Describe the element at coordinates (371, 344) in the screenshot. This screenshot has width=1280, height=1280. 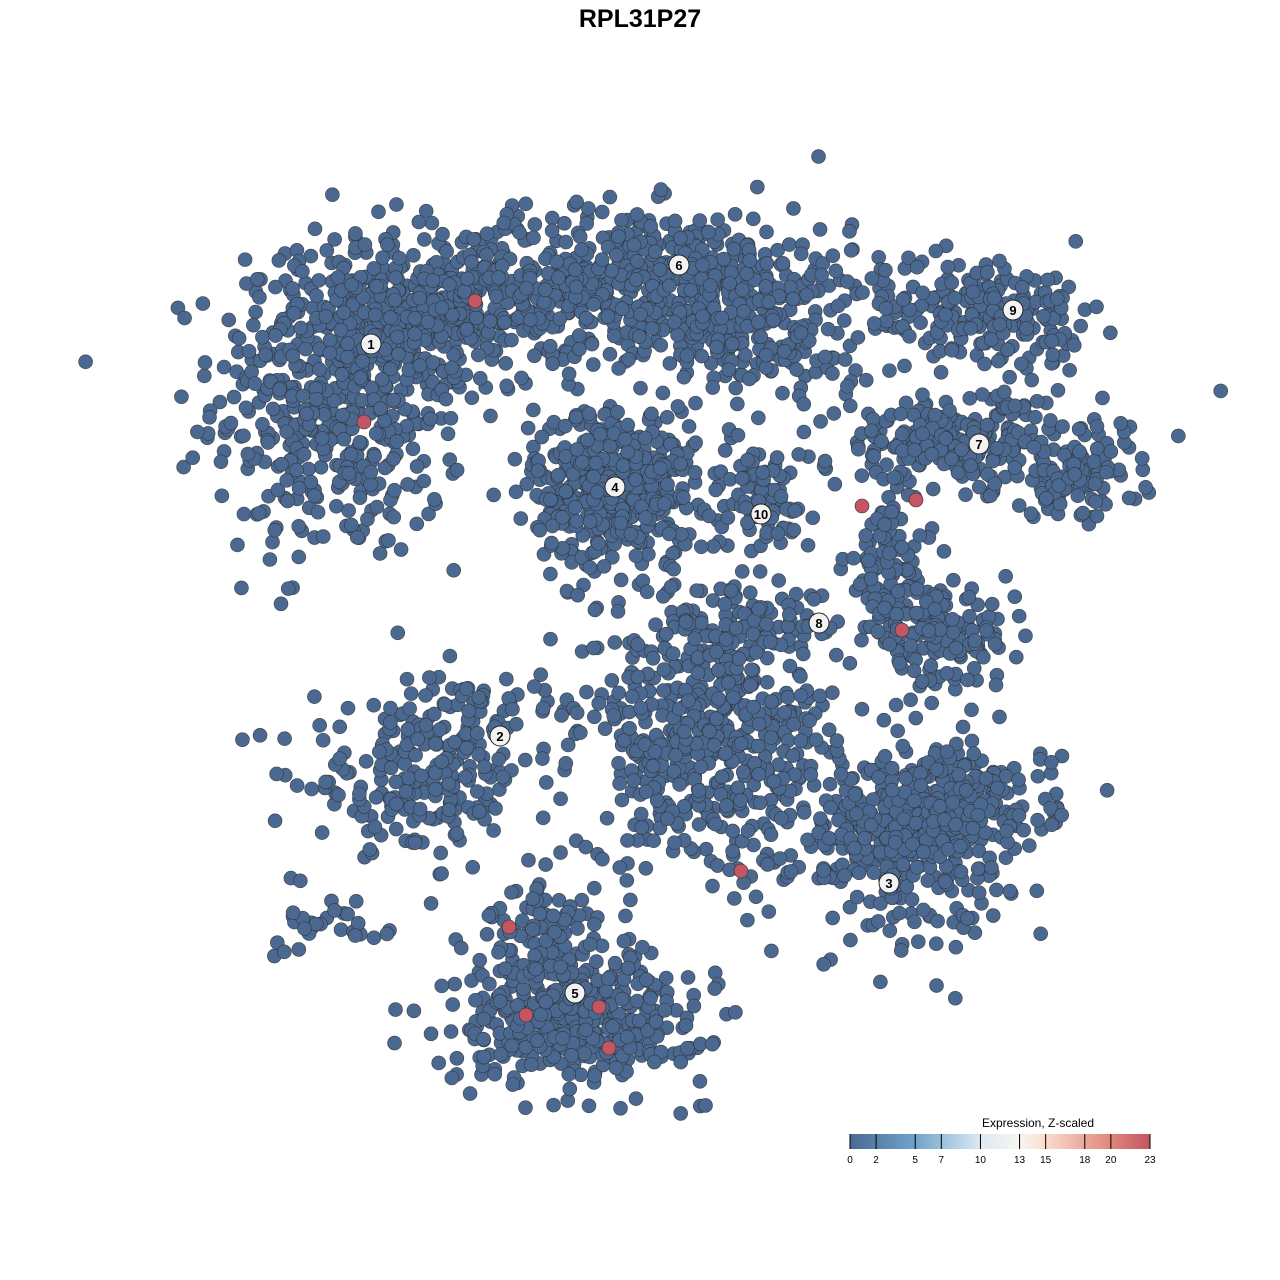
I see `cluster-label-1: 1` at that location.